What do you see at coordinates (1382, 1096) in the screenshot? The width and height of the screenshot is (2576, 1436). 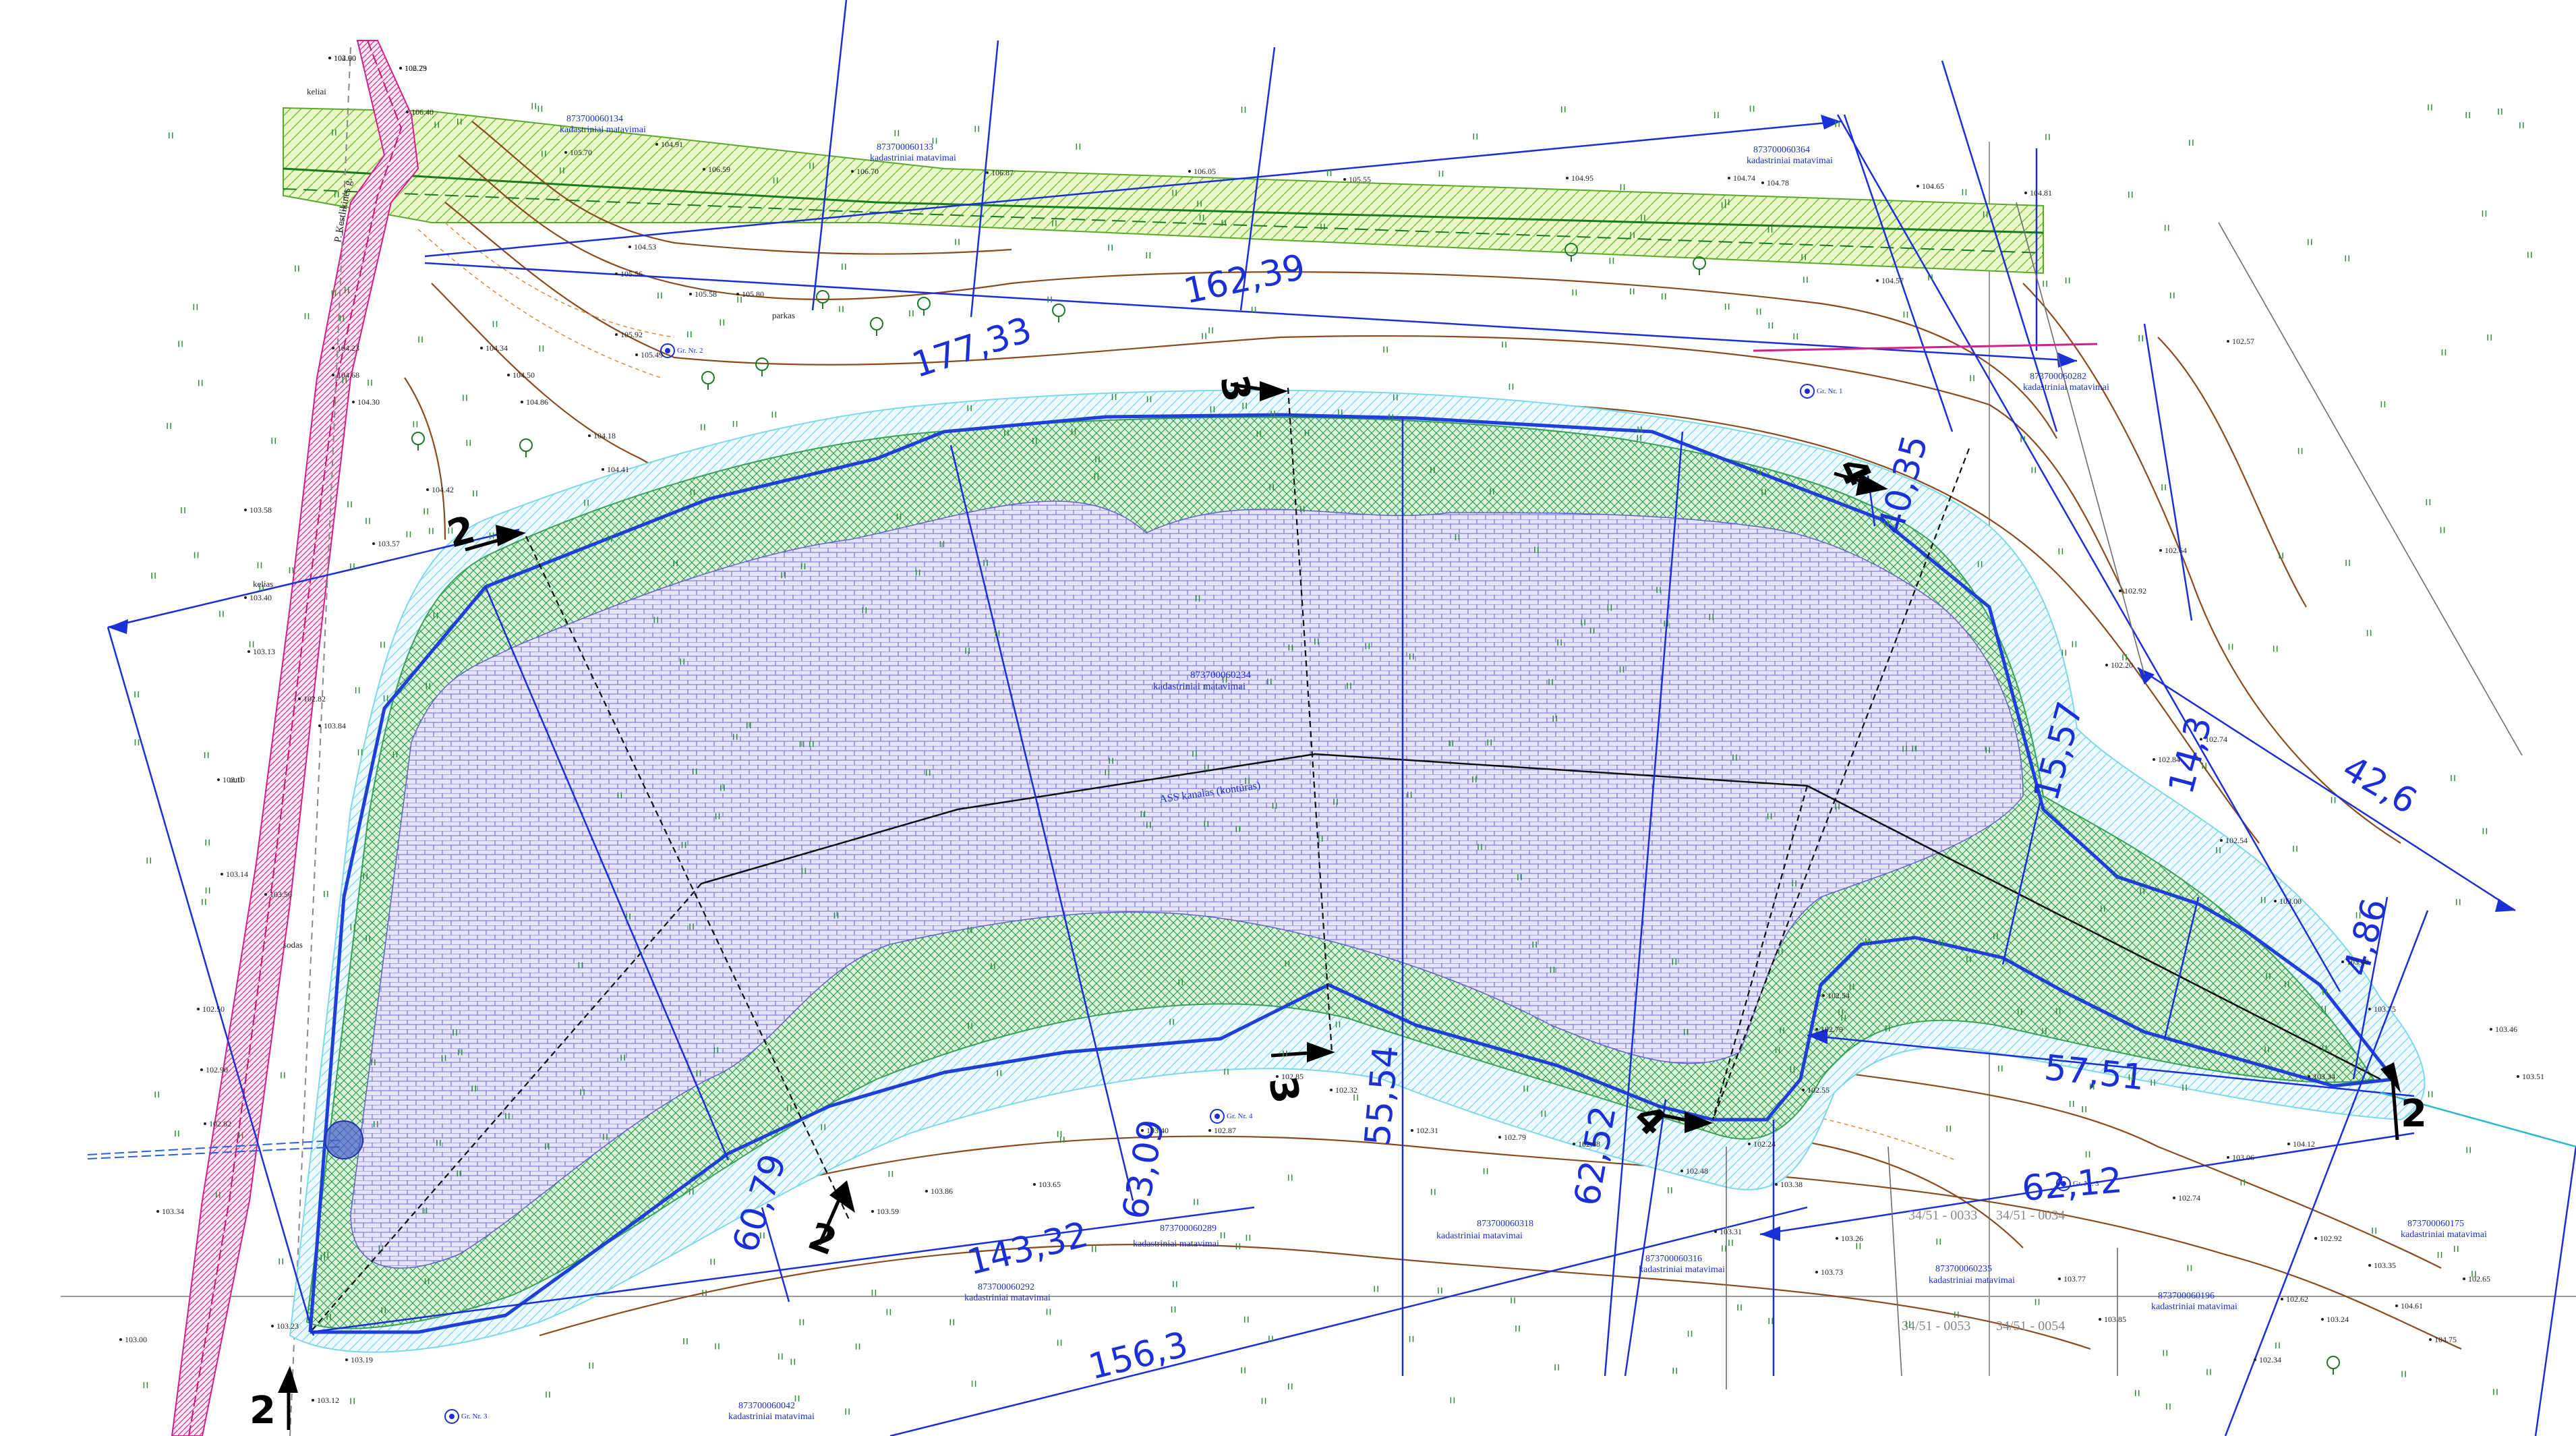 I see `svg-text: 55,54` at bounding box center [1382, 1096].